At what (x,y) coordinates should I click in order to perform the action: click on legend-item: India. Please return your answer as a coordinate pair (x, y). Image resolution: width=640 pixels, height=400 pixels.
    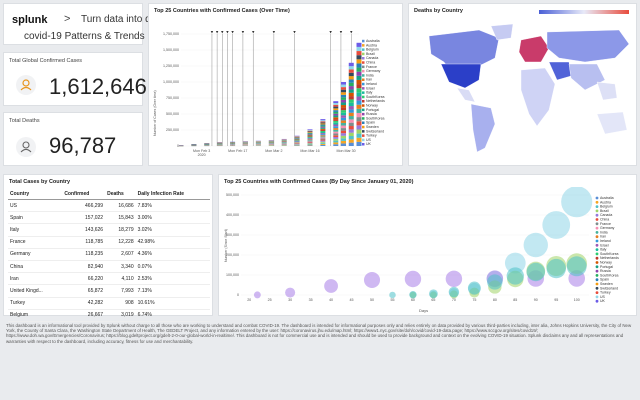
    Looking at the image, I should click on (604, 232).